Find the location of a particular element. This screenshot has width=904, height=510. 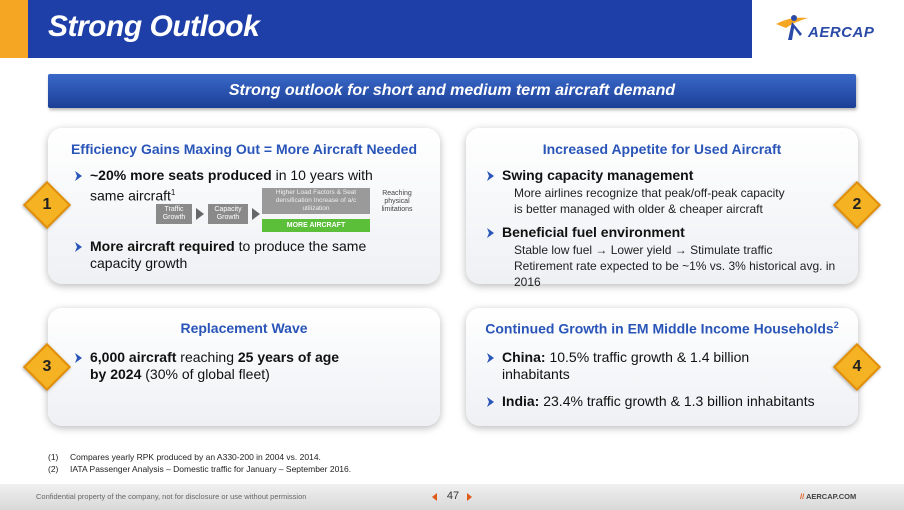

diagram-note: Reaching physical limitations is located at coordinates (397, 201).